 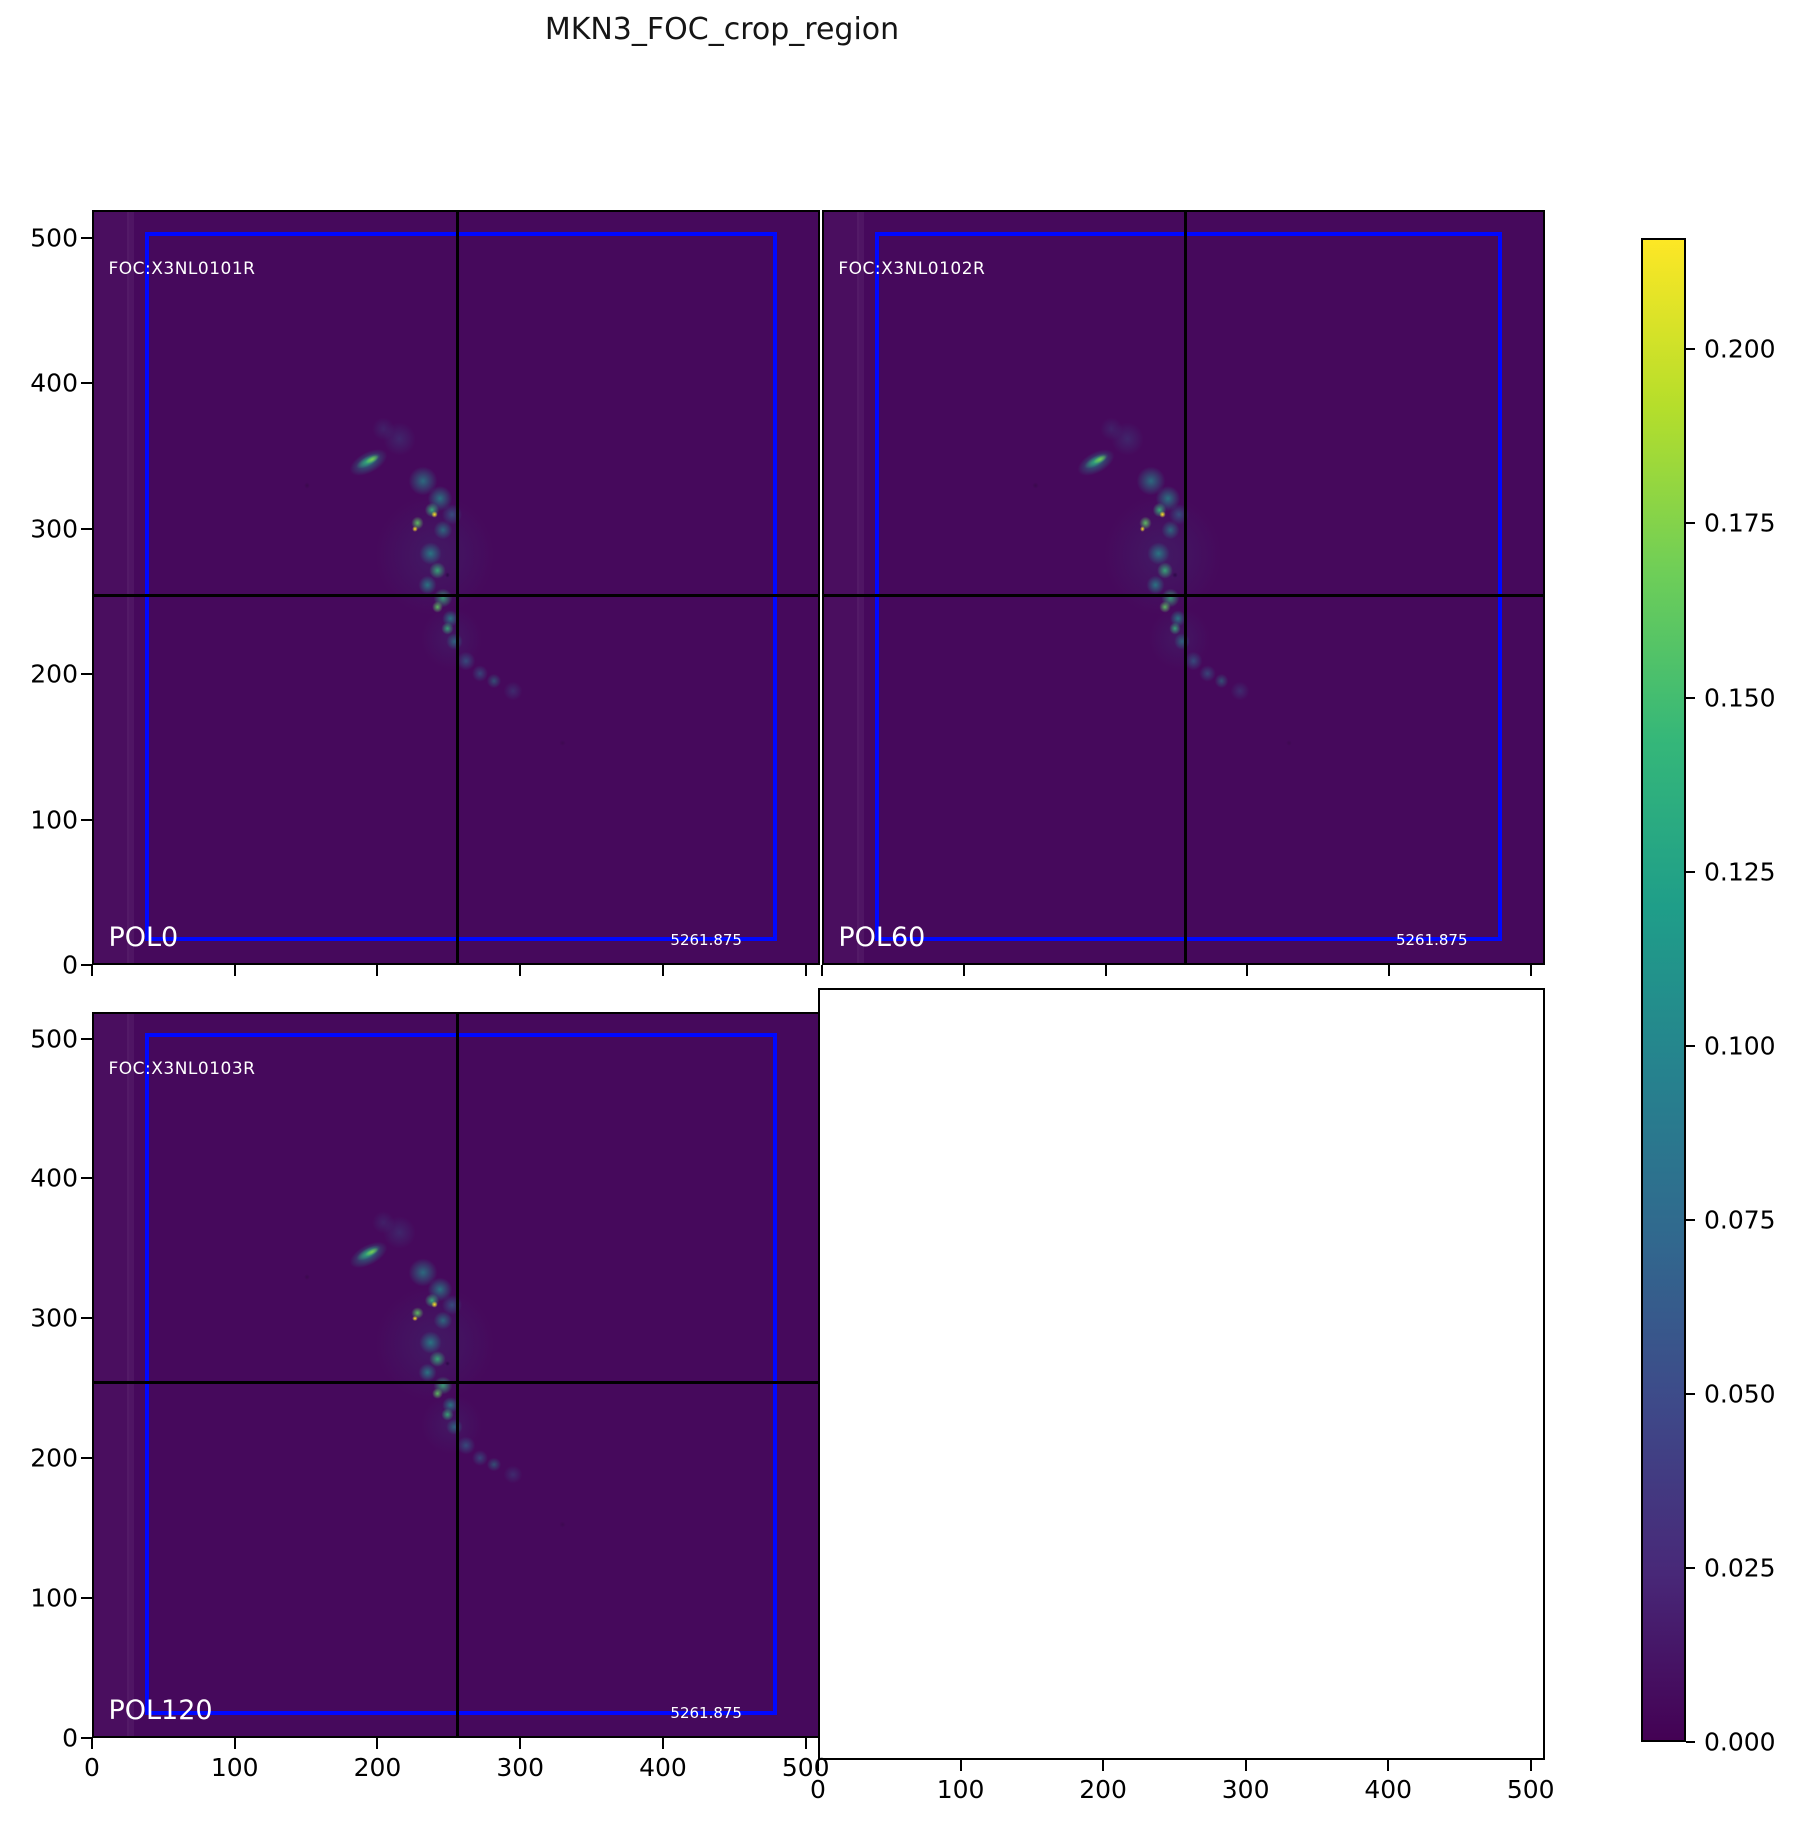 I want to click on colorbar, so click(x=1663, y=990).